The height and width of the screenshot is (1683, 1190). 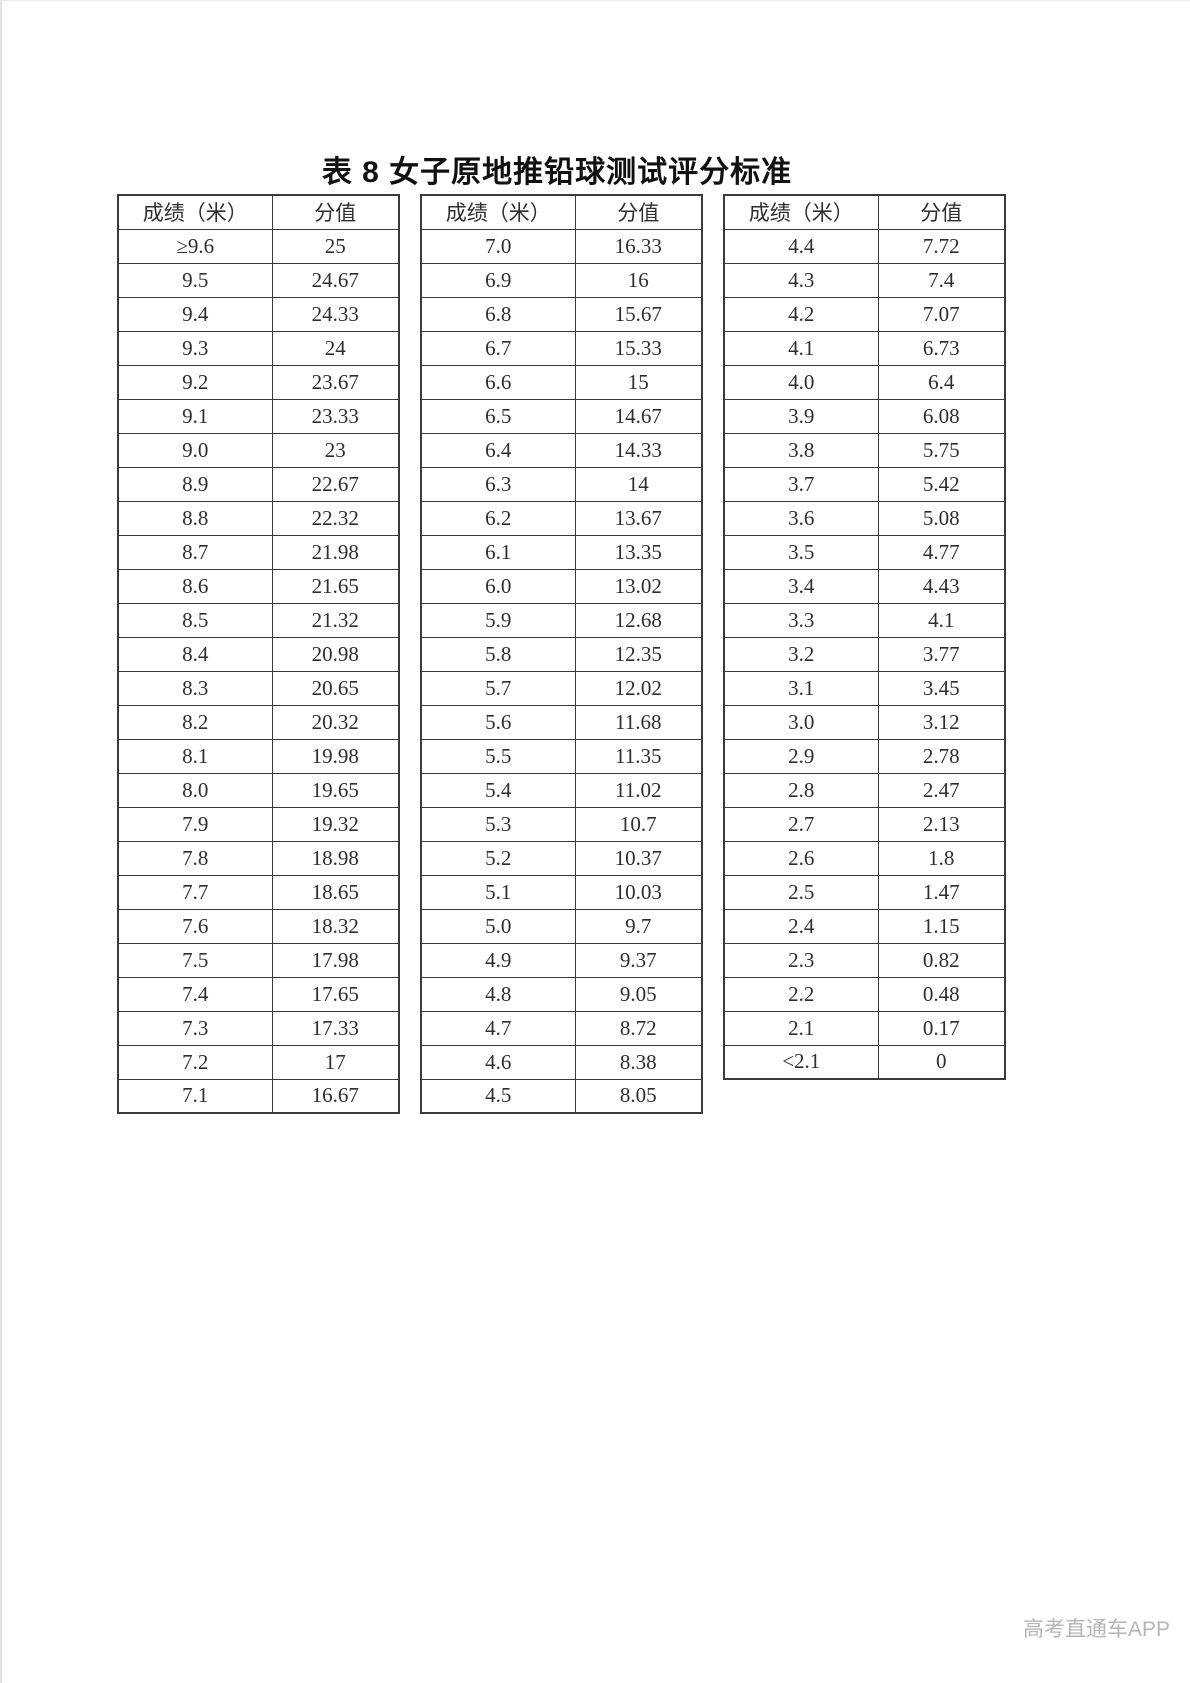 I want to click on table-row: 3.9 6.08, so click(x=864, y=416).